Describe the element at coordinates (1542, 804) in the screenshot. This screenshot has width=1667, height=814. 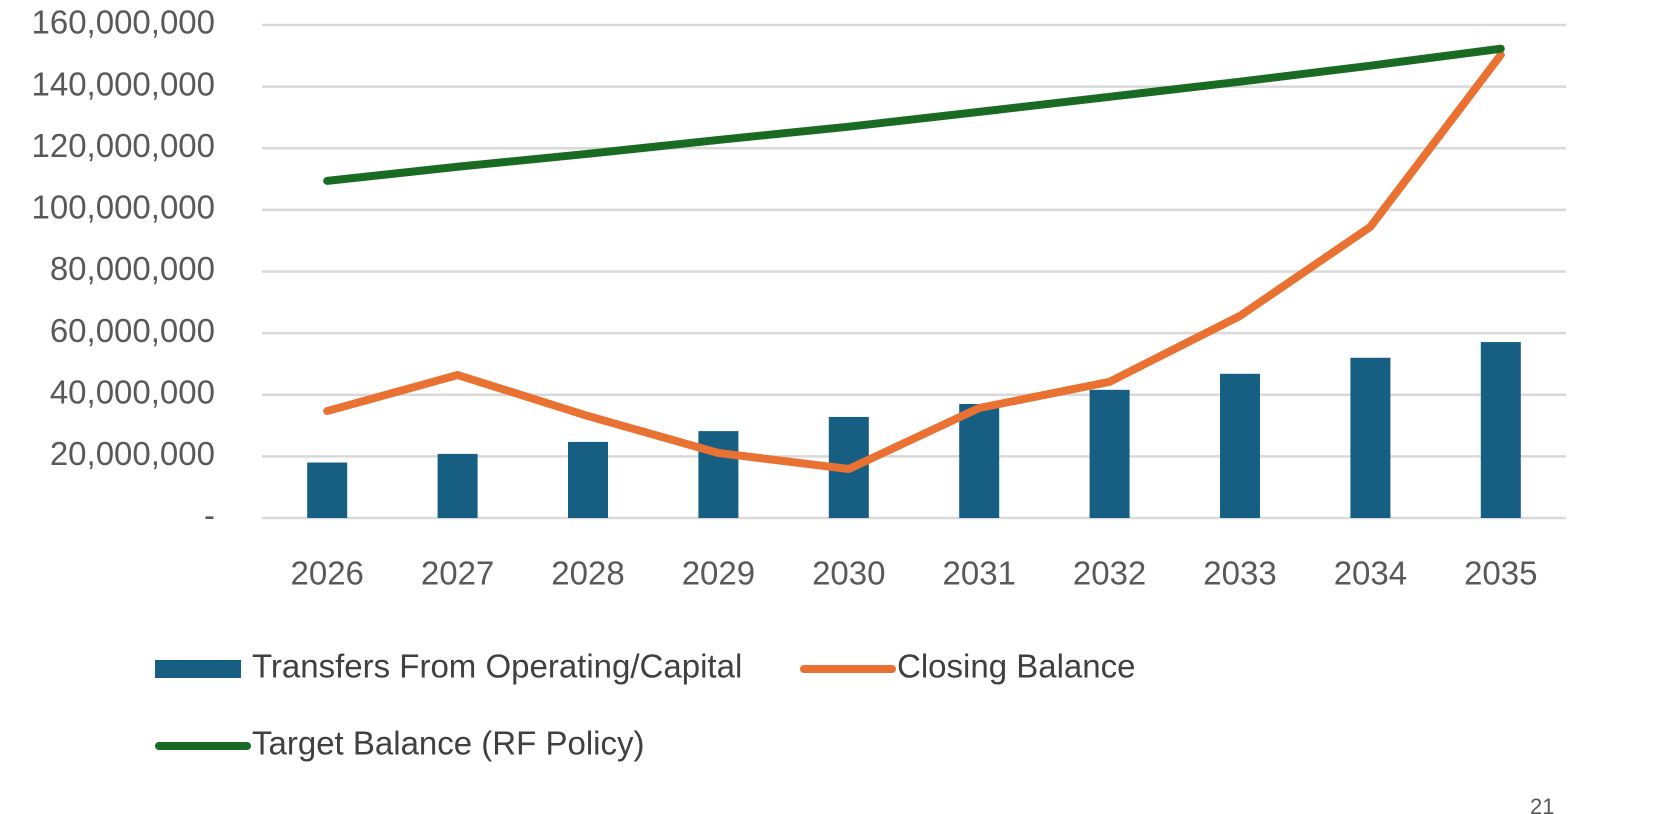
I see `page-number: 21` at that location.